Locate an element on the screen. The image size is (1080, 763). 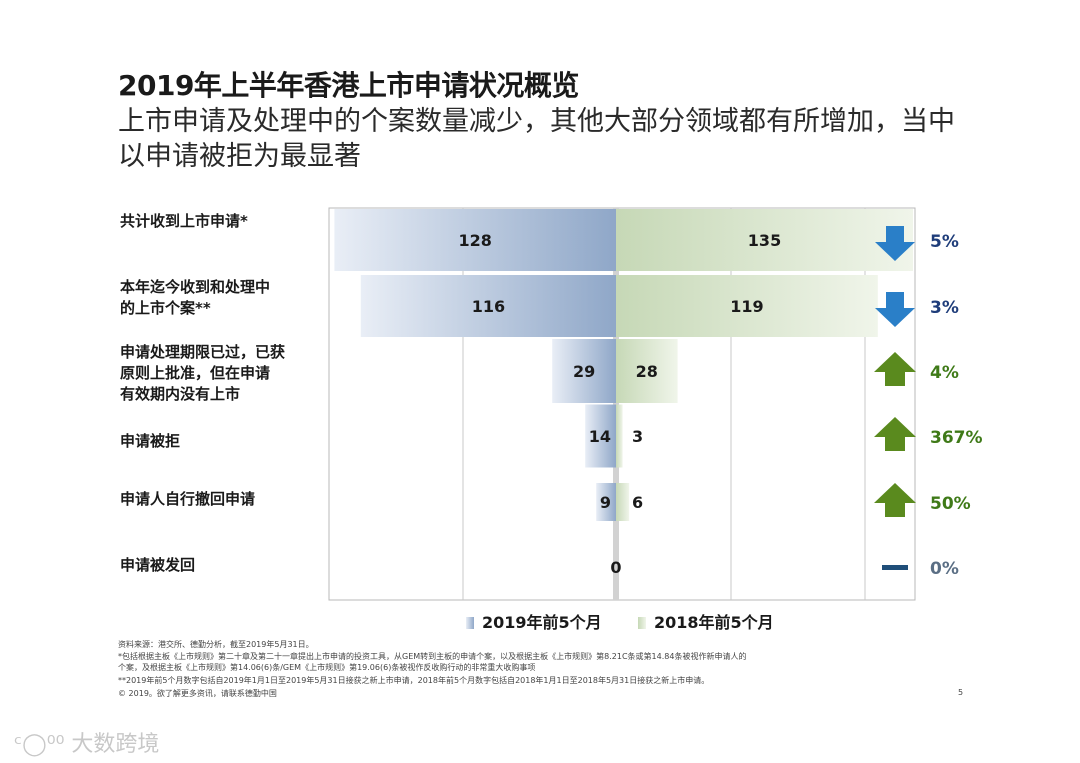
footnote-source: 资料来源：港交所、德勤分析，截至2019年5月31日。 is located at coordinates (216, 644).